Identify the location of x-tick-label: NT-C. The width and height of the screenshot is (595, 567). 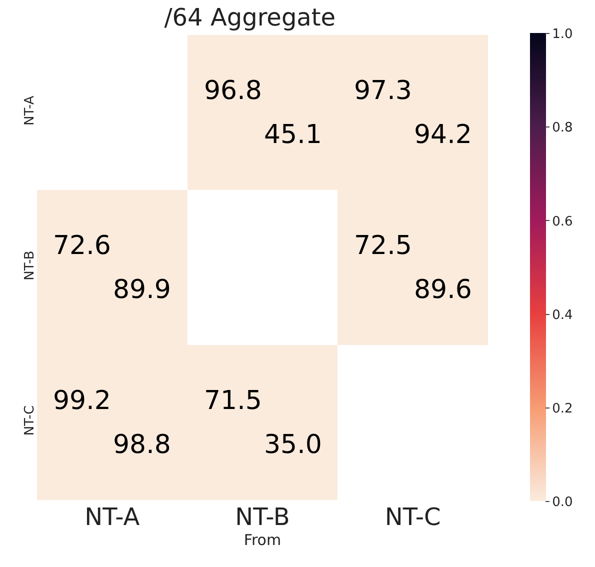
(412, 517).